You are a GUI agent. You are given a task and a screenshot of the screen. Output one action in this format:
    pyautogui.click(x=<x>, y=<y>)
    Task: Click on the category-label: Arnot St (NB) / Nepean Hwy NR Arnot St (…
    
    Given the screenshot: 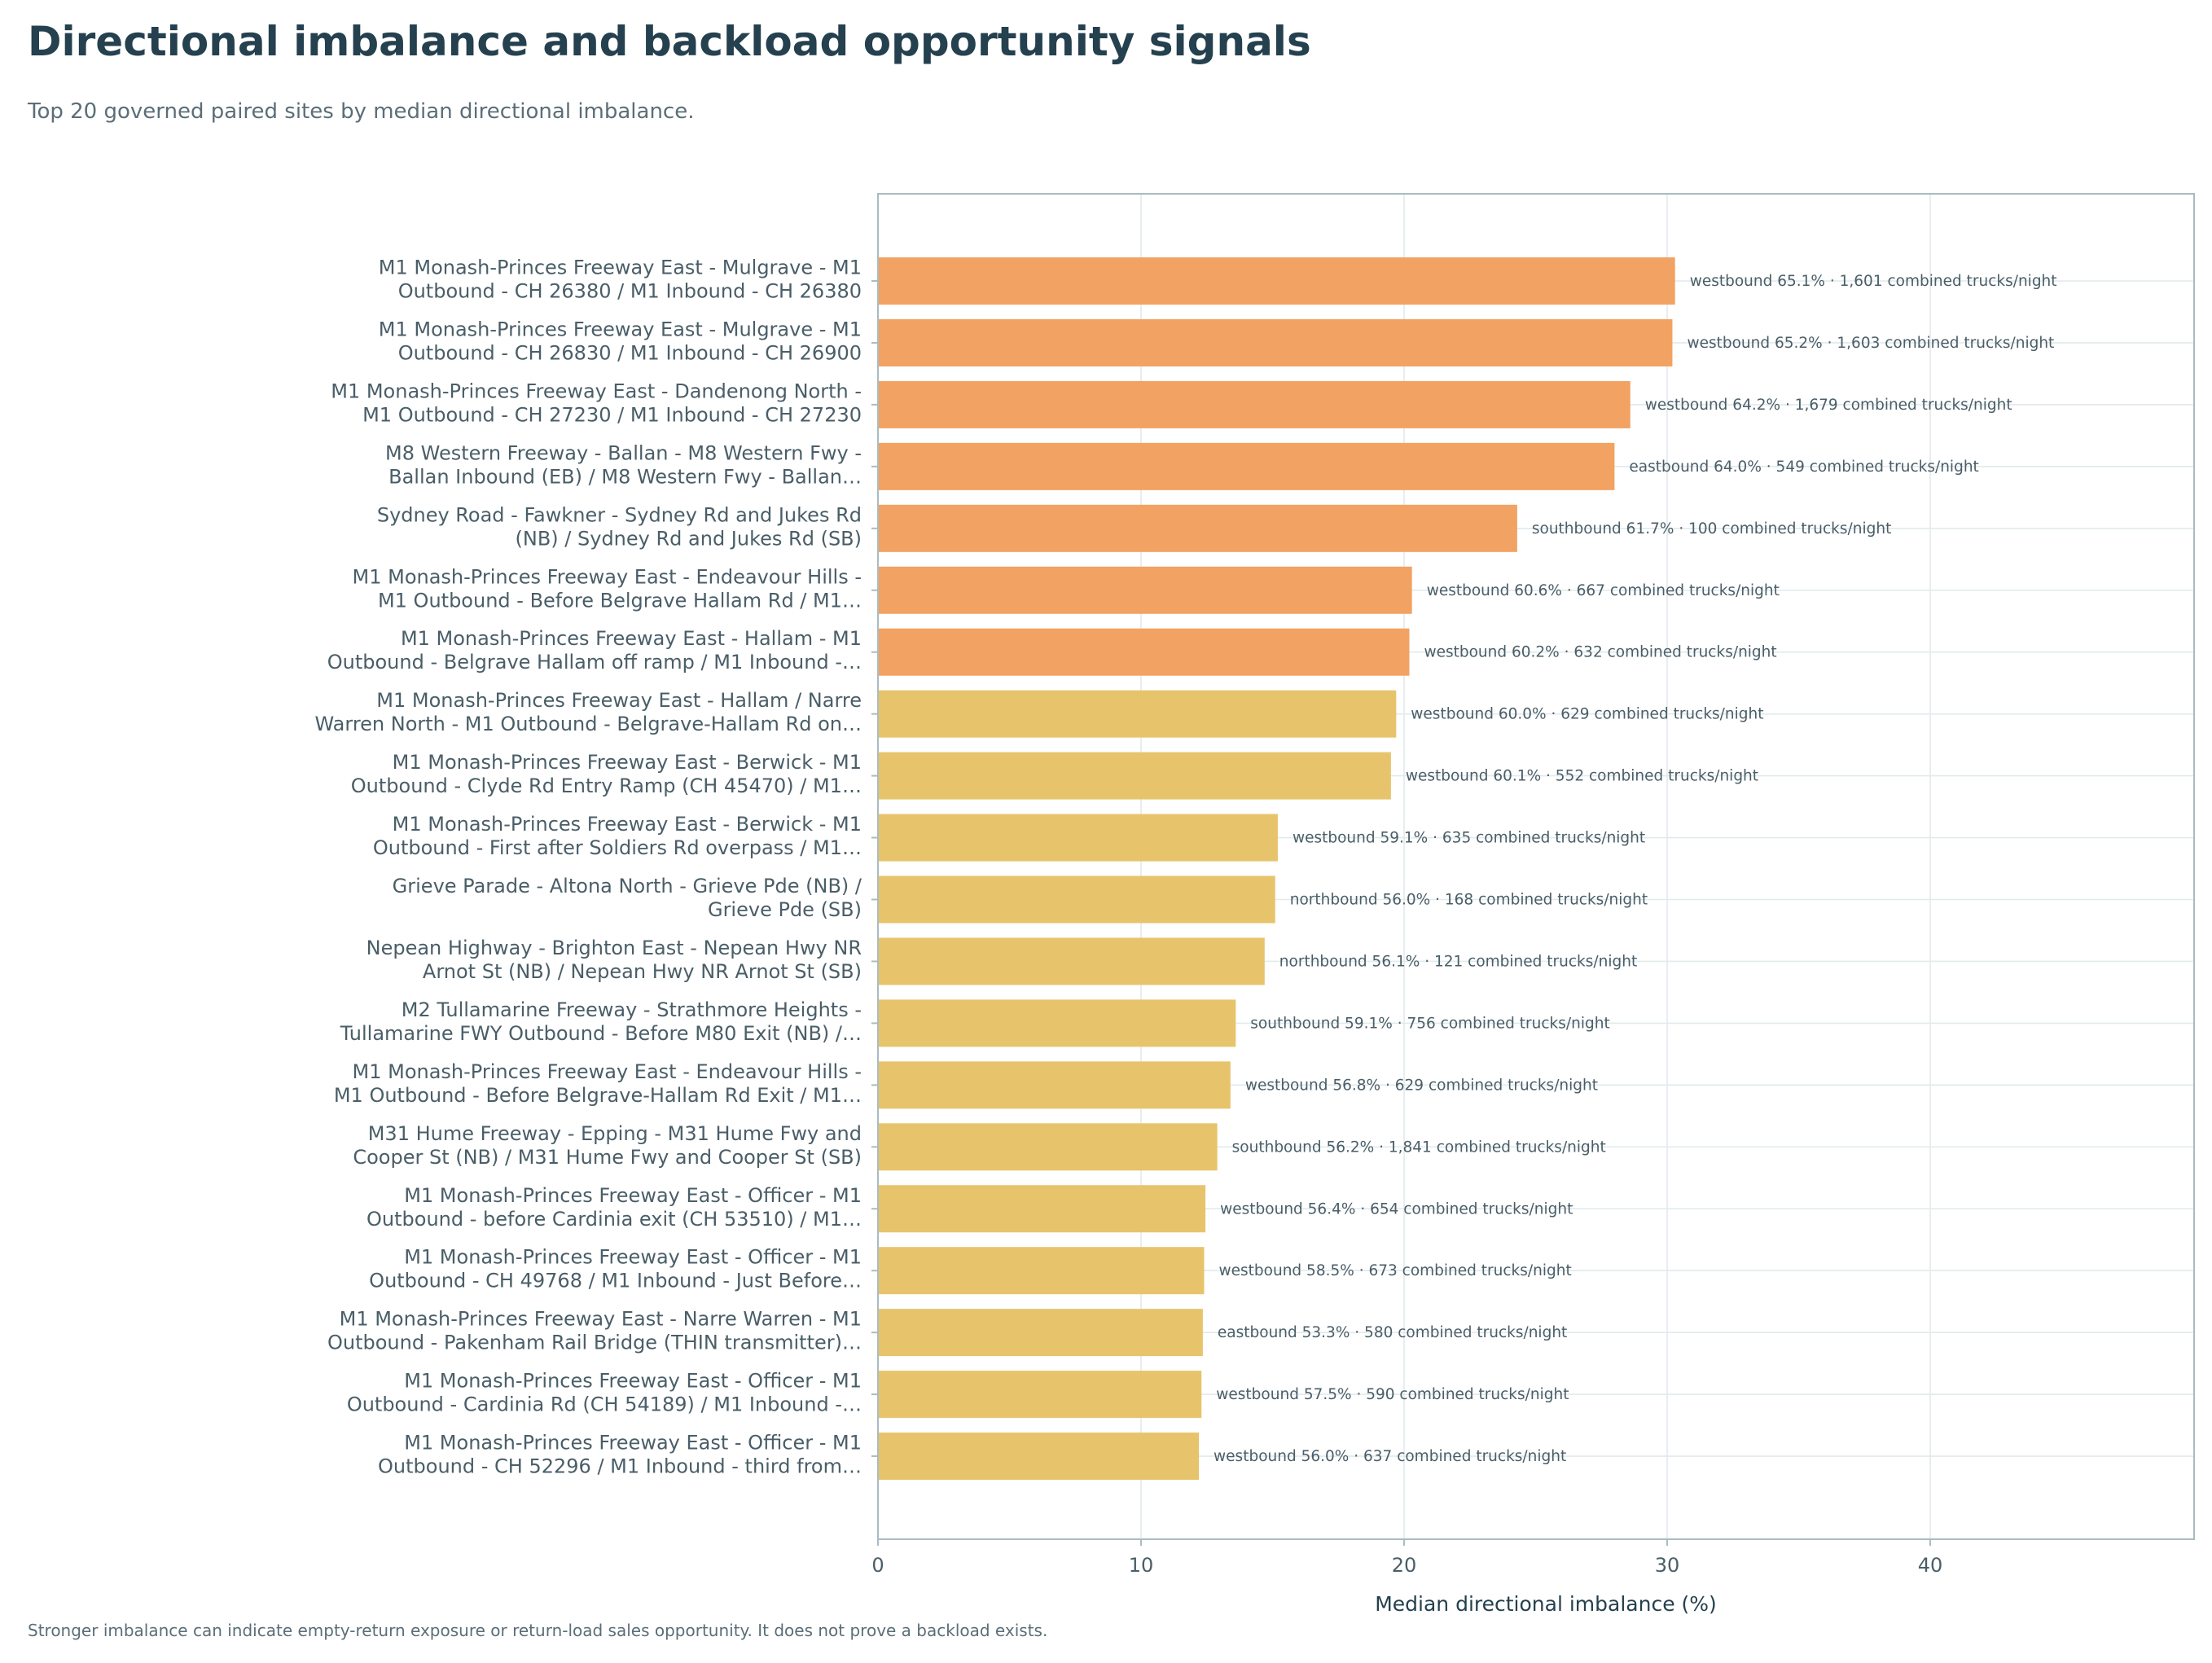 What is the action you would take?
    pyautogui.click(x=643, y=971)
    